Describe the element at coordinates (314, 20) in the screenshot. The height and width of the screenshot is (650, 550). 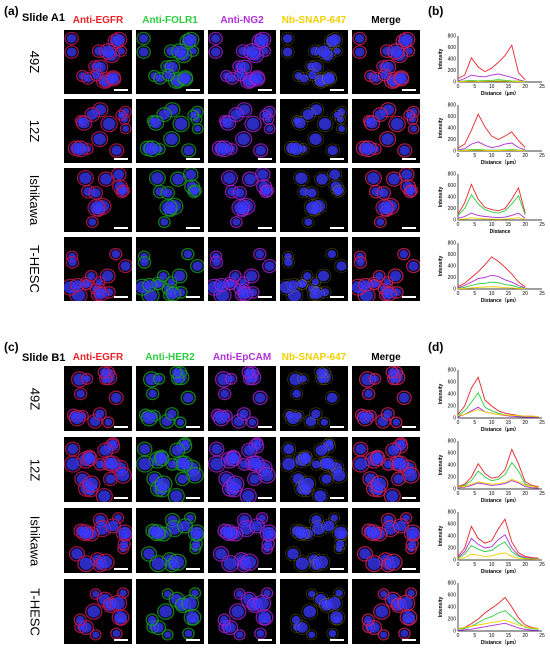
I see `channel-label-nb-snap-647: Nb-SNAP-647` at that location.